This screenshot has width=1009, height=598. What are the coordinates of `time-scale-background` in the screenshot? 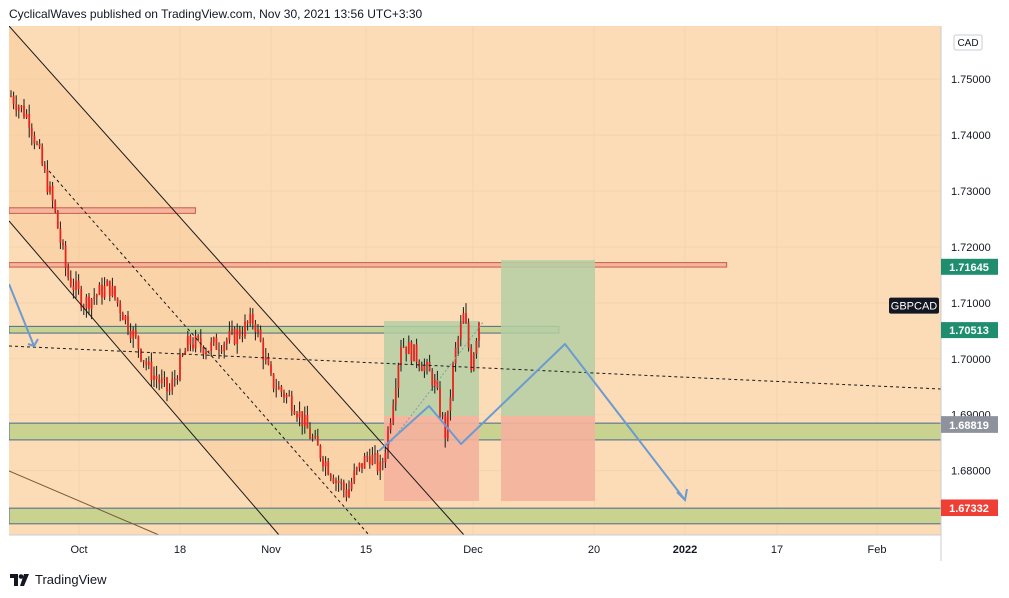 It's located at (475, 548).